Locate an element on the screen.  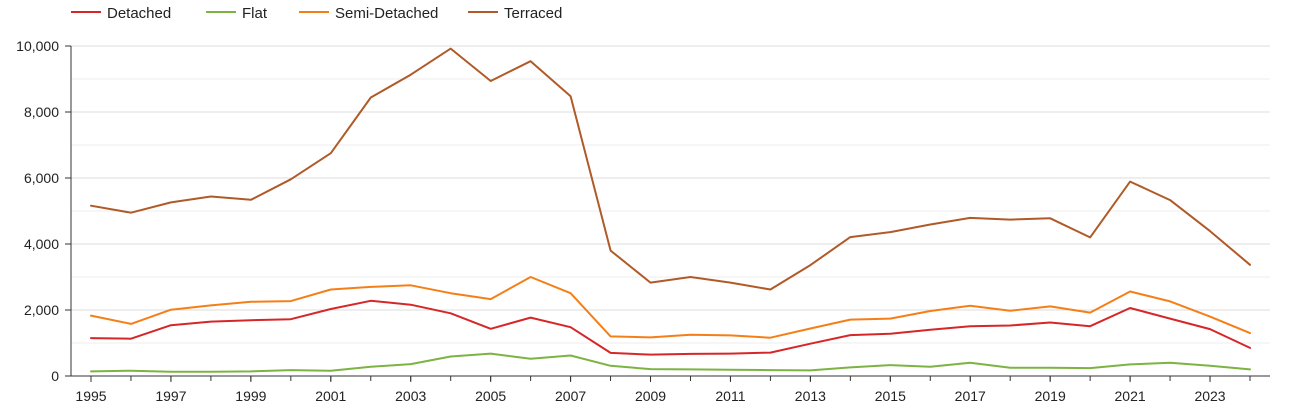
y-tick-label: 6,000 is located at coordinates (41, 178).